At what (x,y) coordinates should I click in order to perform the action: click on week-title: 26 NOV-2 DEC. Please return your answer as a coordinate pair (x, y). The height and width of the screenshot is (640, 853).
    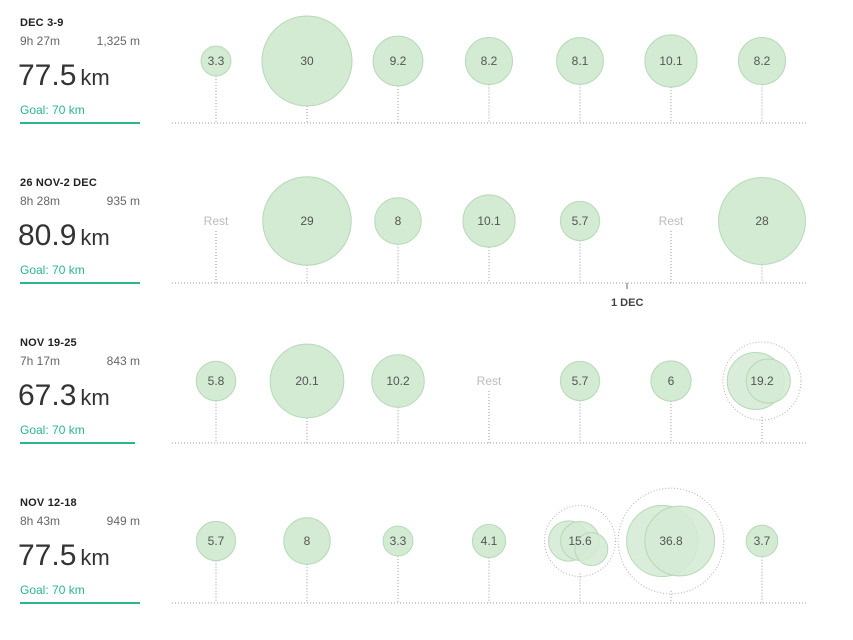
    Looking at the image, I should click on (58, 183).